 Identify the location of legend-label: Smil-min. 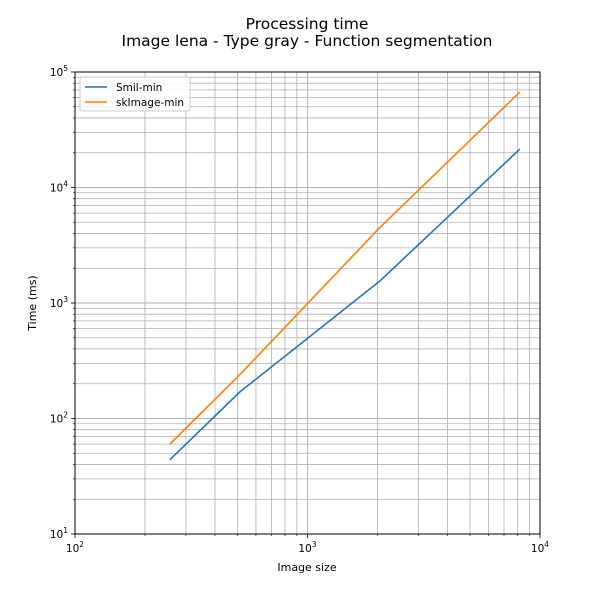
(139, 88).